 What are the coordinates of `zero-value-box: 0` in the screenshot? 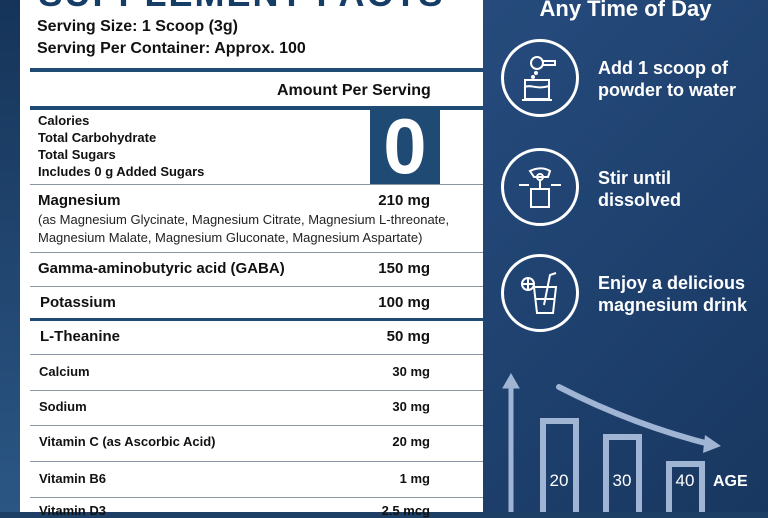 It's located at (405, 146).